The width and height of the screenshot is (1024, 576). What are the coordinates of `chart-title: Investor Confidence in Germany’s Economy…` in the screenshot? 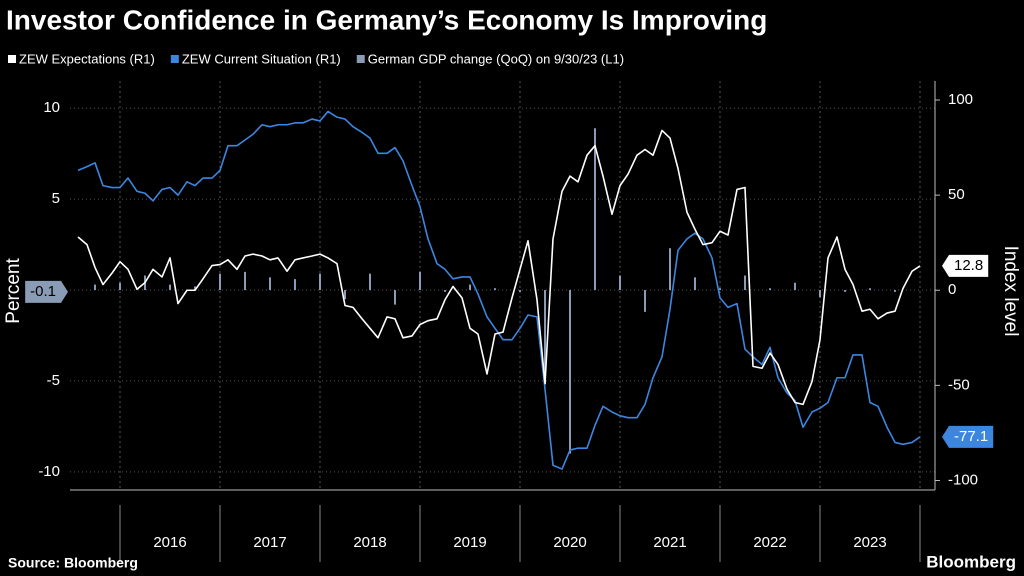 It's located at (386, 19).